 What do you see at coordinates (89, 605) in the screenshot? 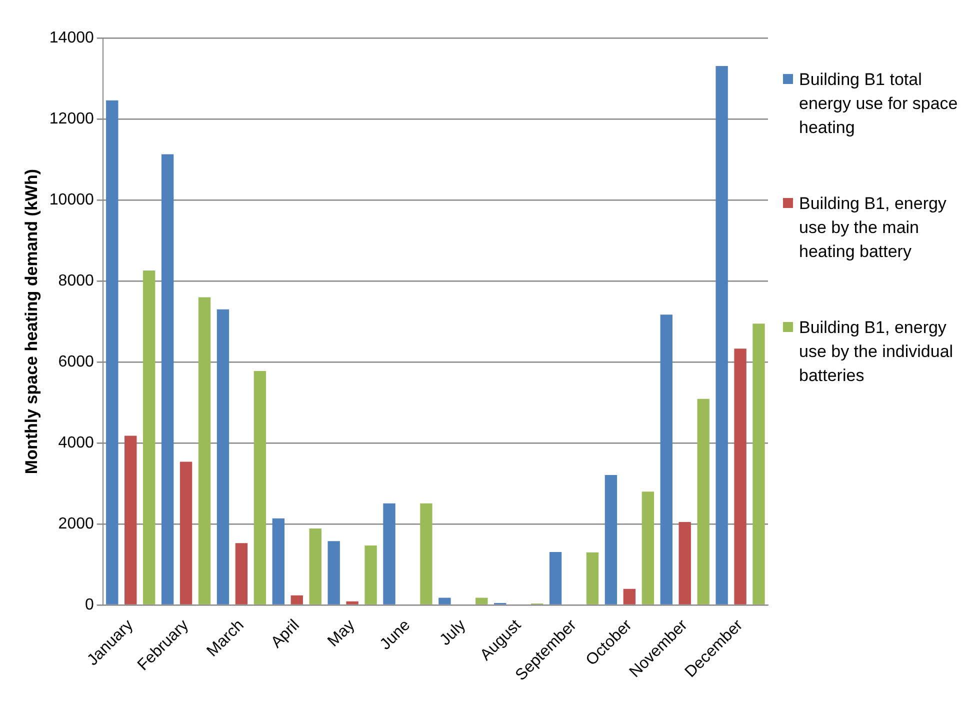
I see `y-tick-label: 0` at bounding box center [89, 605].